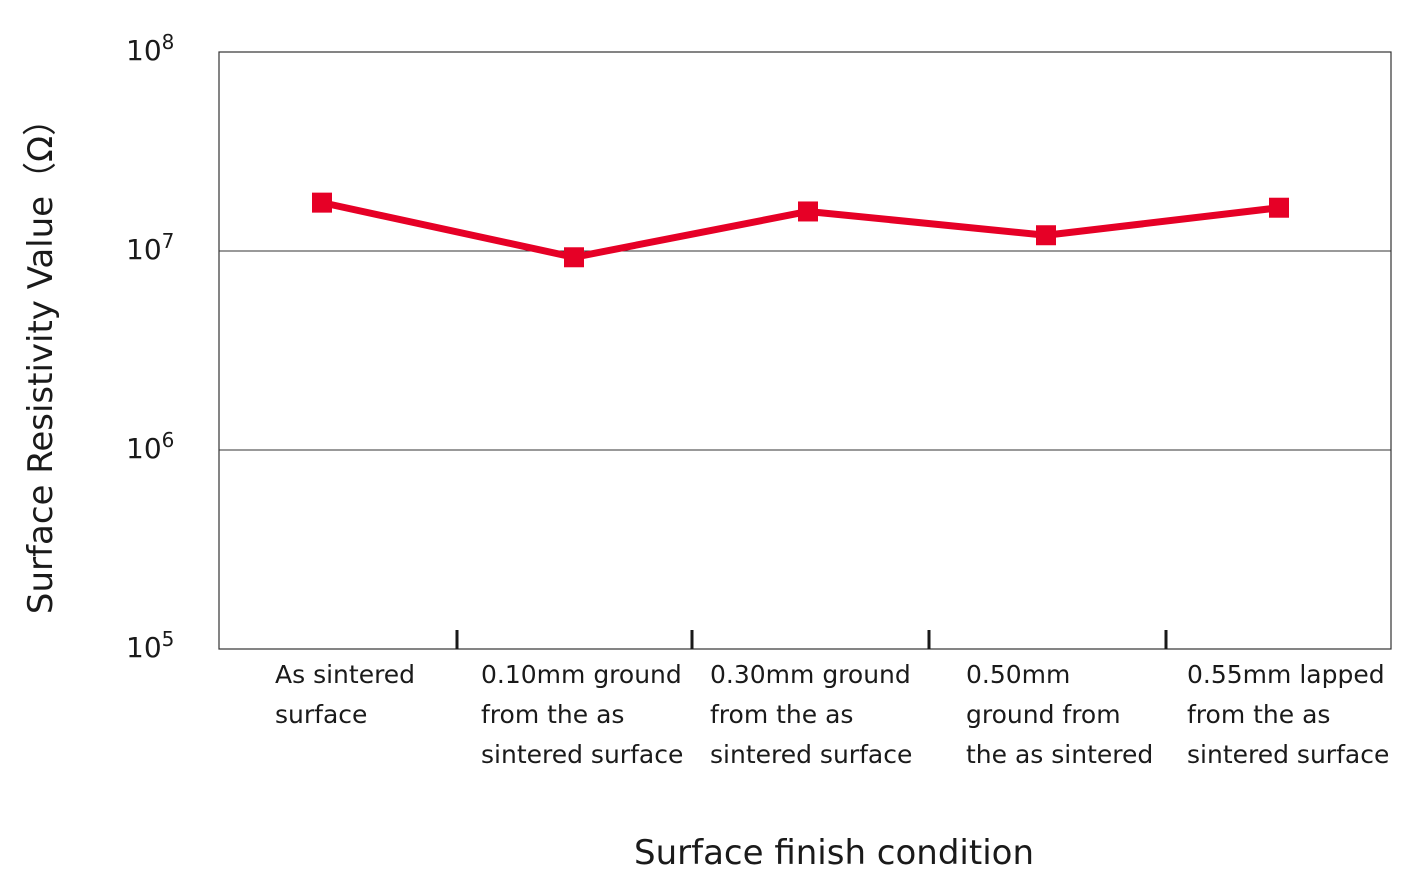 This screenshot has height=886, width=1409. I want to click on x-category-label: 0.50mm ground from the as sintered, so click(1059, 714).